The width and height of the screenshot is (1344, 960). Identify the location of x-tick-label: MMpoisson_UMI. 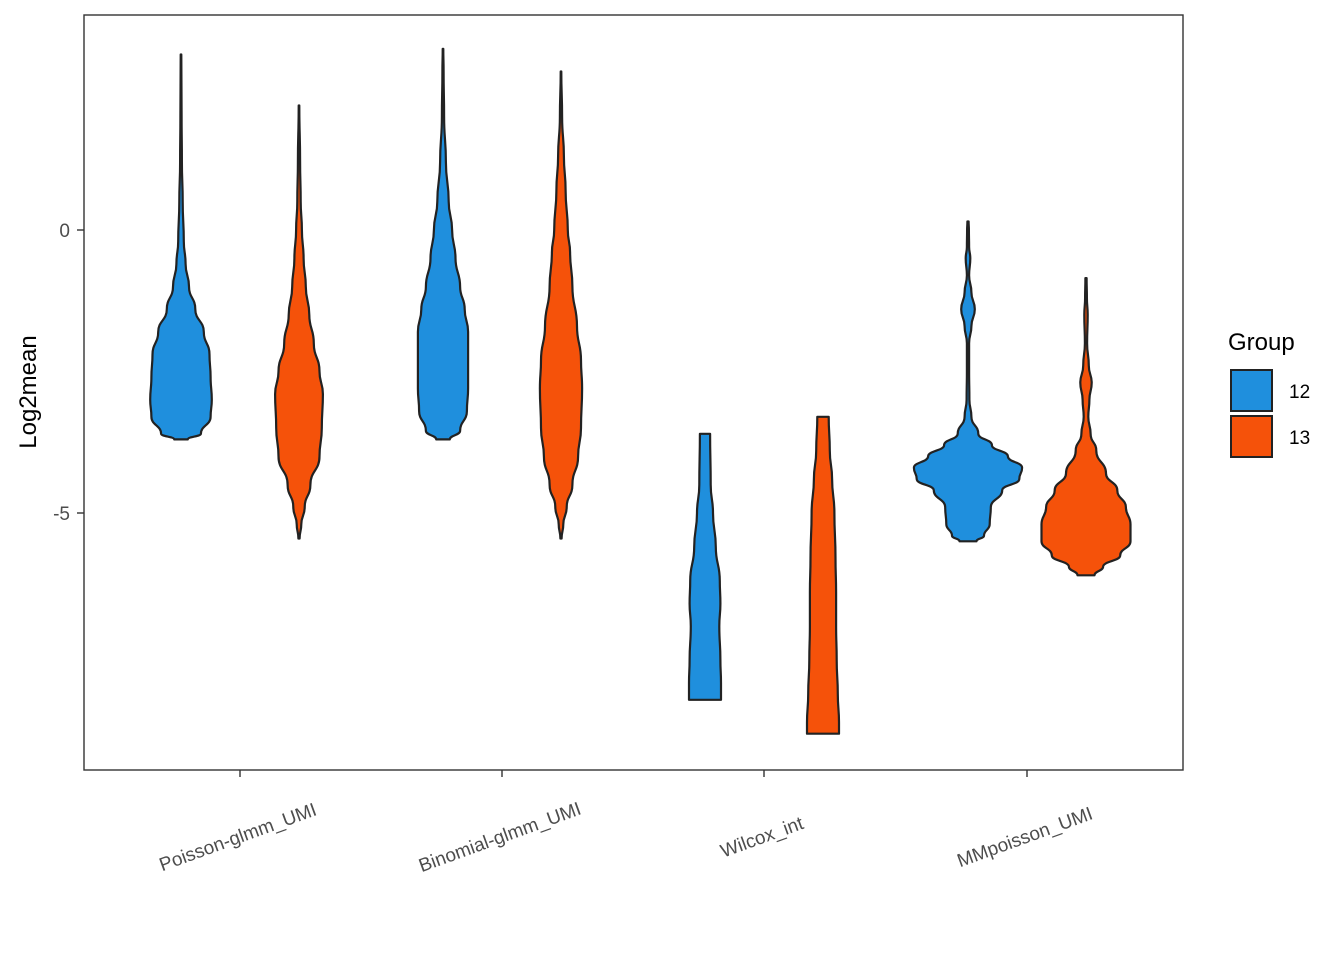
(1025, 838).